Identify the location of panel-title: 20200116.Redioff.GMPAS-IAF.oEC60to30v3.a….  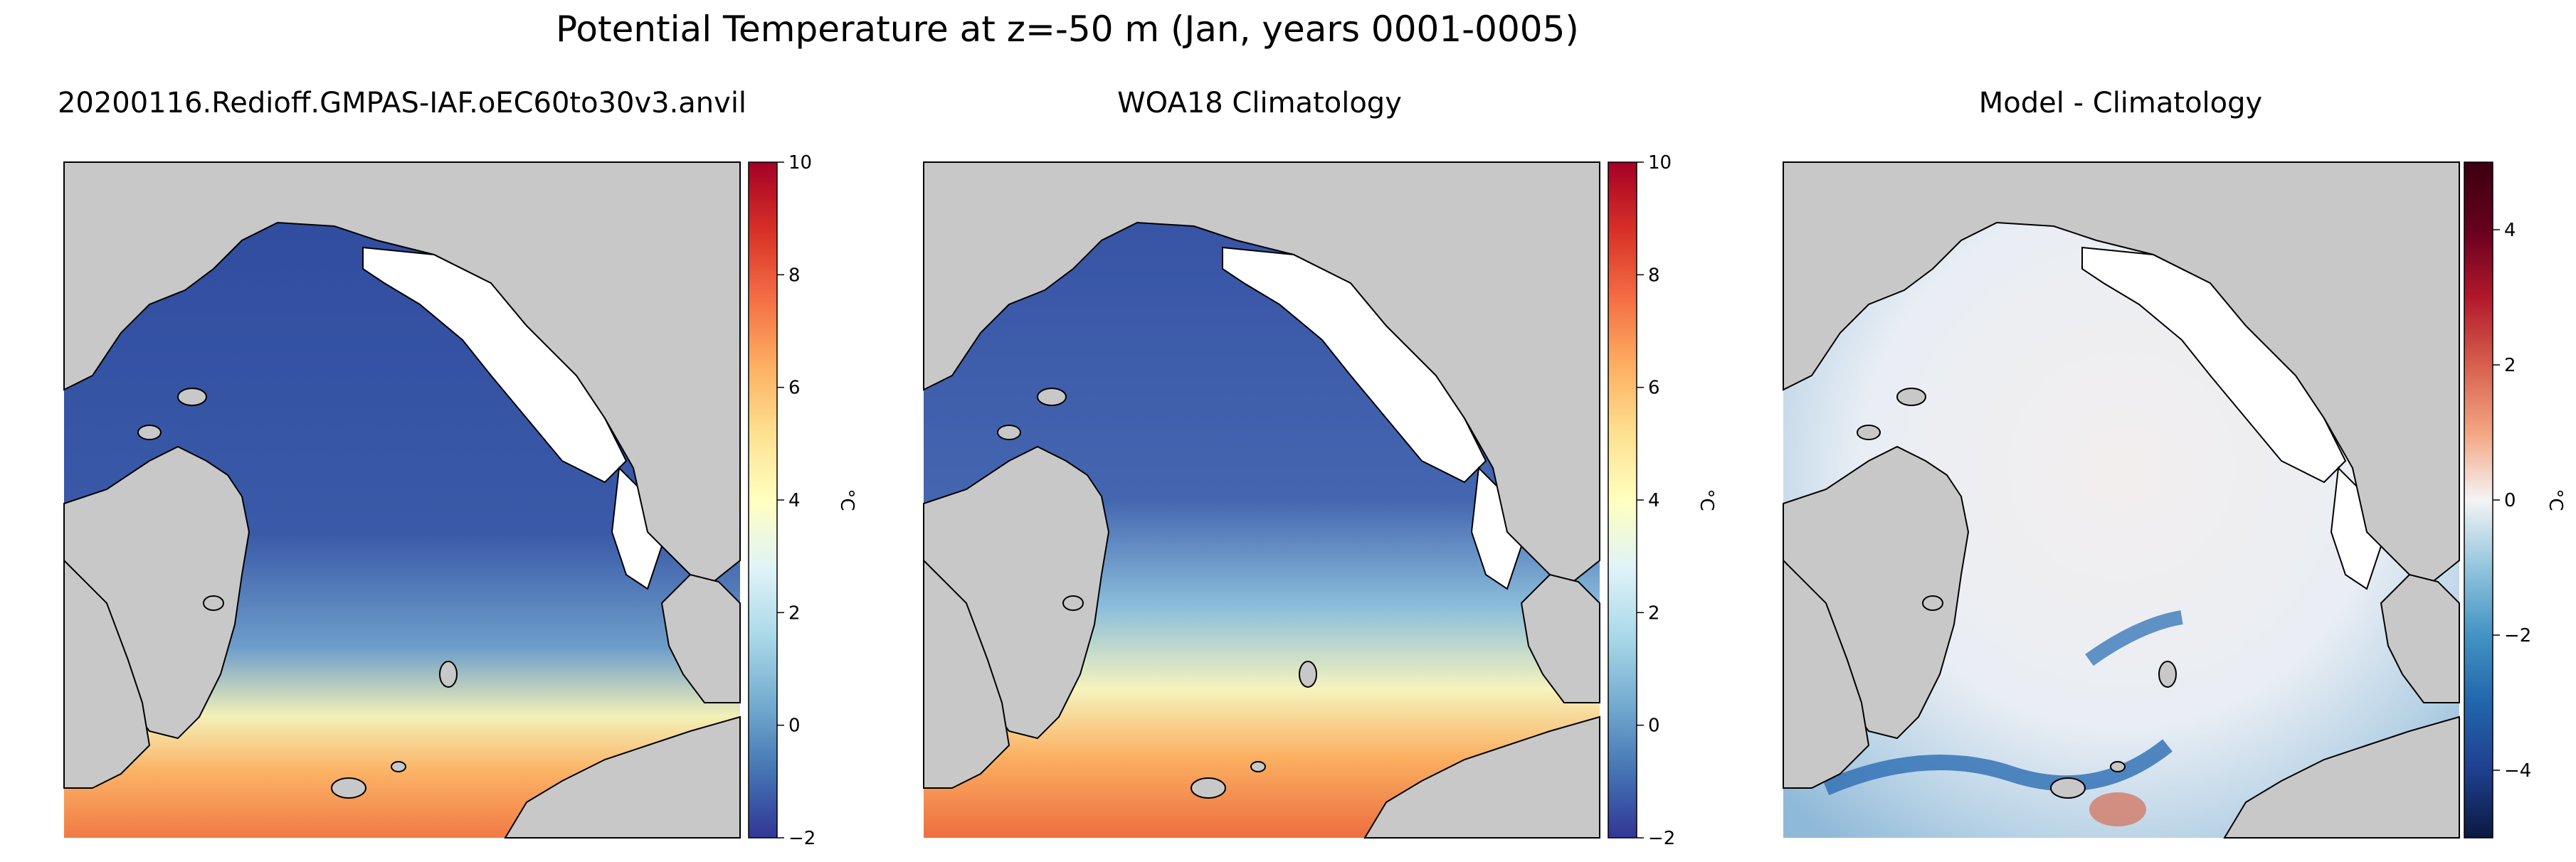
(402, 103).